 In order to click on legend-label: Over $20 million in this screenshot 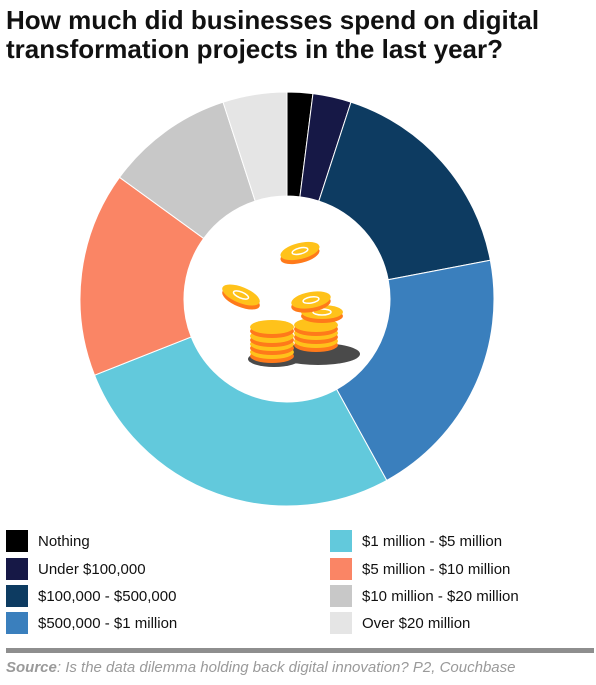, I will do `click(416, 623)`.